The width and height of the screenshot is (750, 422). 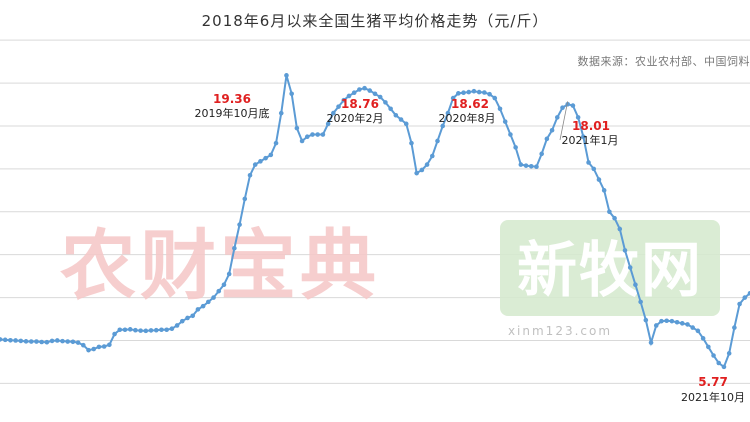 What do you see at coordinates (355, 118) in the screenshot?
I see `peak-date-label: 2020年2月` at bounding box center [355, 118].